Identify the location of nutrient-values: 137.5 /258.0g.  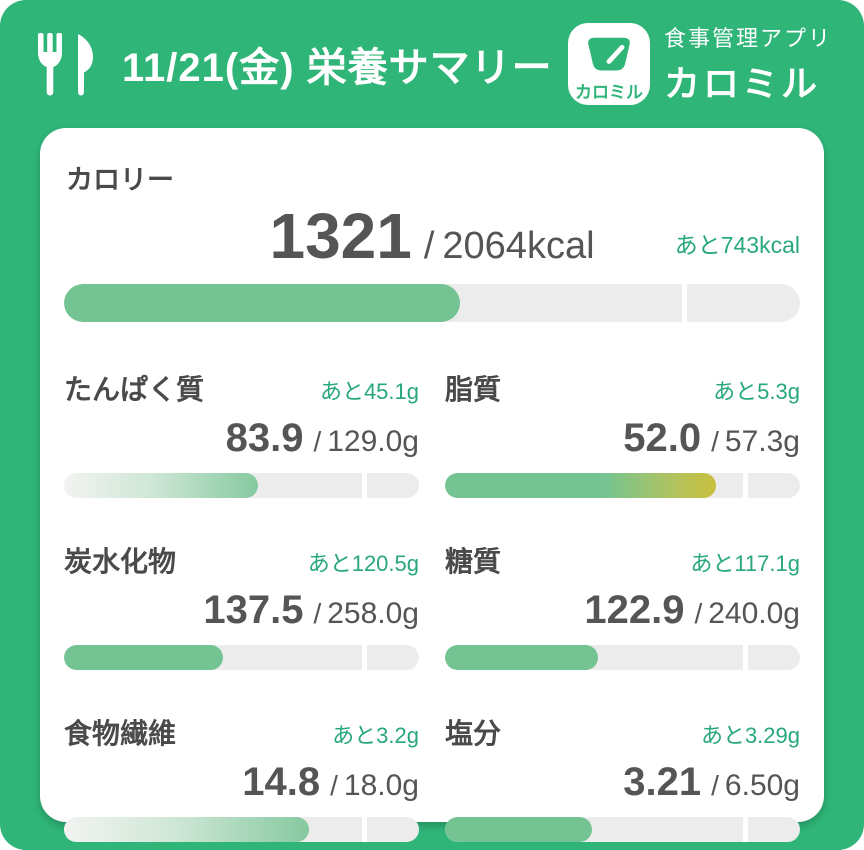
(241, 610).